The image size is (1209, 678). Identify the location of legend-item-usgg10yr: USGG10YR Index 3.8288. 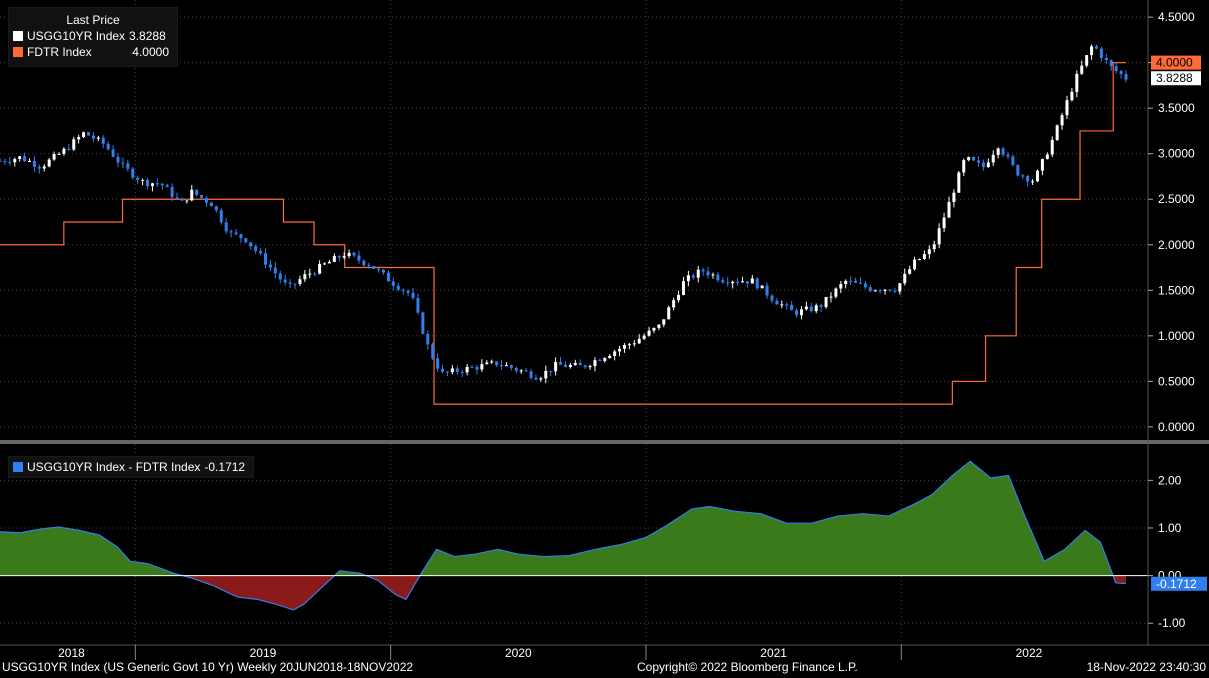
(93, 36).